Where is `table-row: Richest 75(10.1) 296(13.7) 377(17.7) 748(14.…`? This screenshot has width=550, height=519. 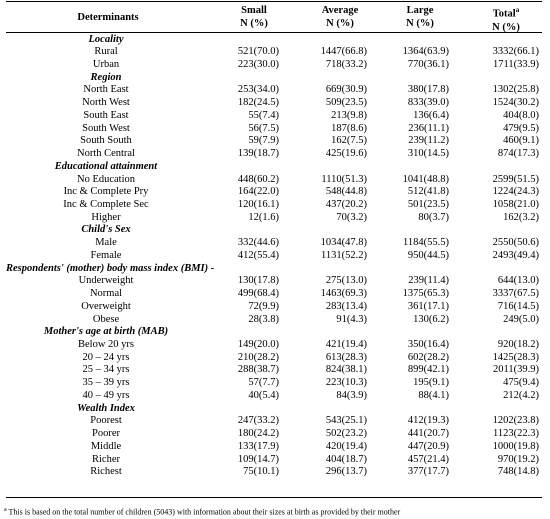 table-row: Richest 75(10.1) 296(13.7) 377(17.7) 748(14.… is located at coordinates (274, 472).